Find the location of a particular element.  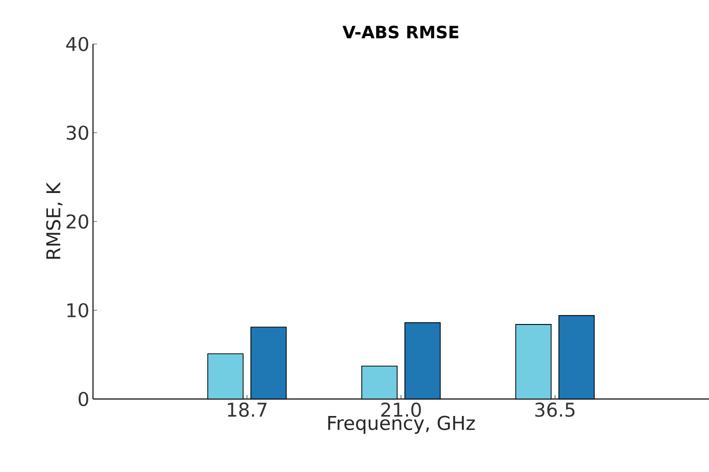

x-tick-label: 36.5 is located at coordinates (554, 409).